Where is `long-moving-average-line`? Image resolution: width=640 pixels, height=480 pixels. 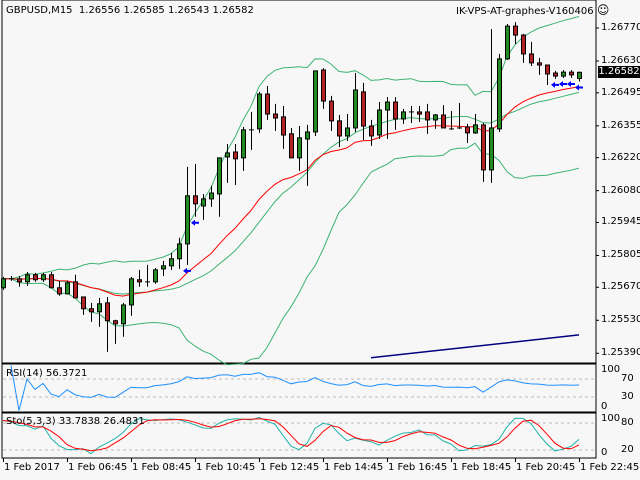
long-moving-average-line is located at coordinates (475, 346).